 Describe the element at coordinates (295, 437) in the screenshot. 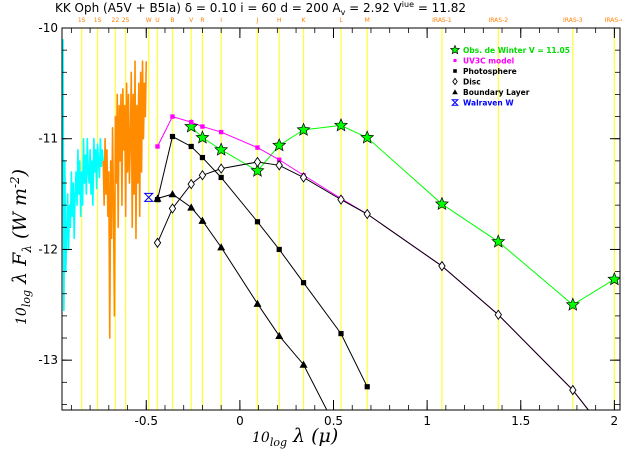

I see `x-axis-label: 10log λ (μ)` at that location.